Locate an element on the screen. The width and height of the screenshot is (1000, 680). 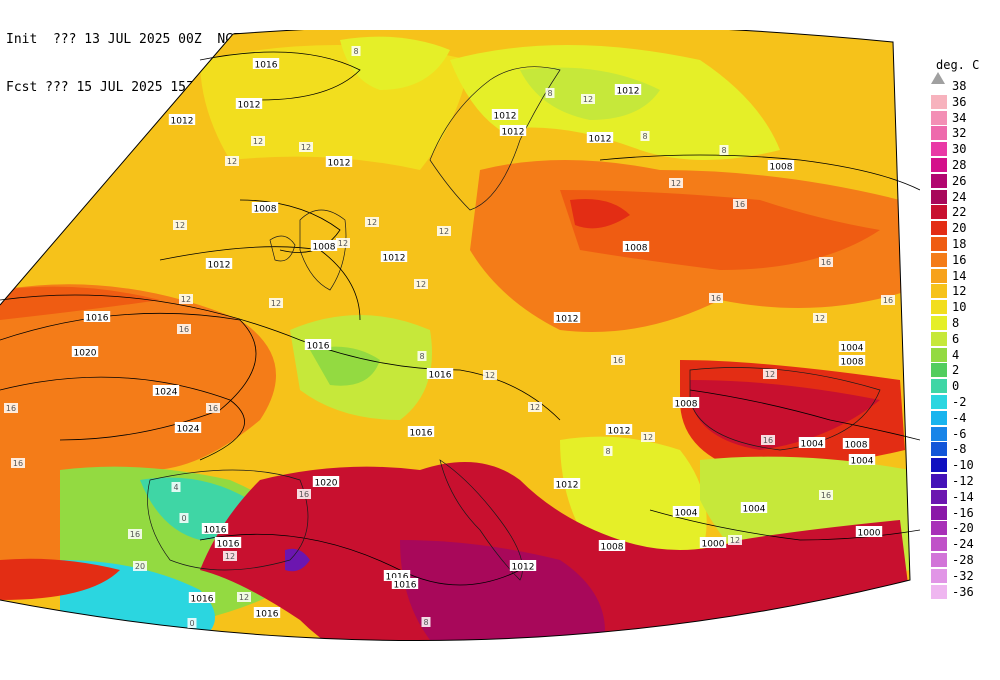
britain-coast is located at coordinates (323, 250).